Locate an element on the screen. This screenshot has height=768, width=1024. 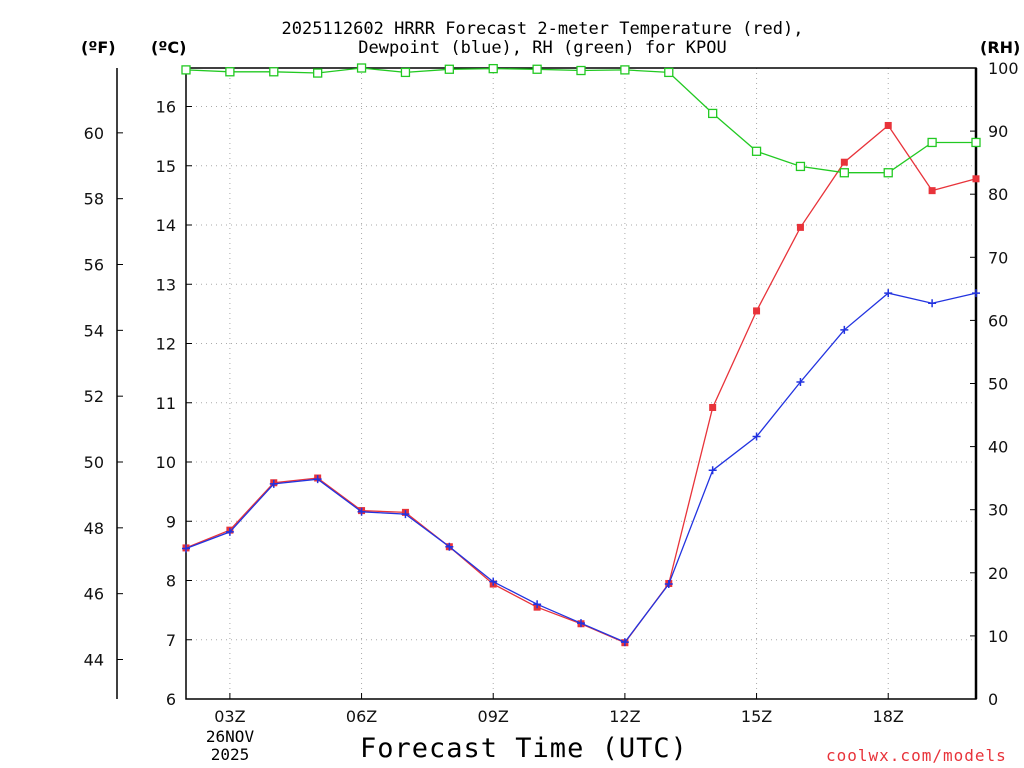
rh-tick-label: 0 is located at coordinates (993, 699).